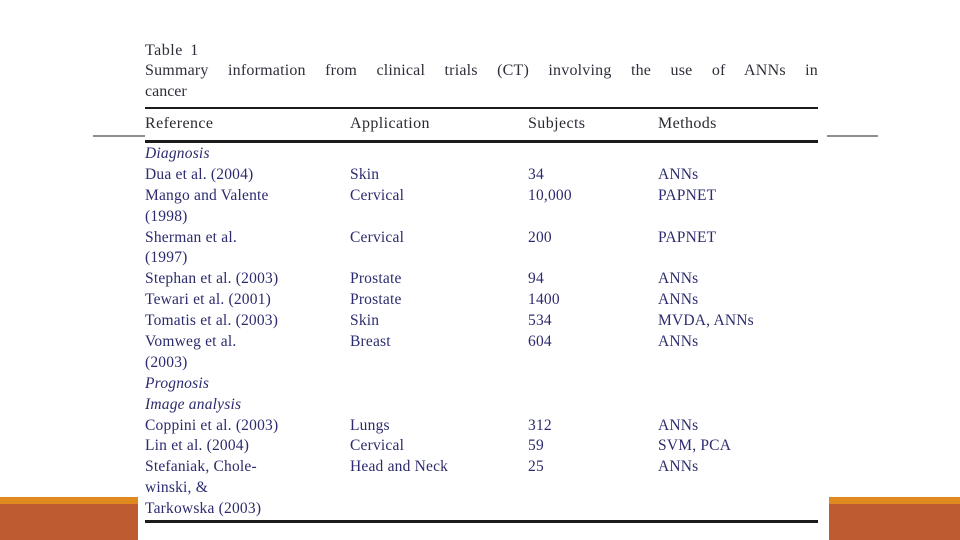 The image size is (960, 540). I want to click on table-caption: Table 1, so click(172, 50).